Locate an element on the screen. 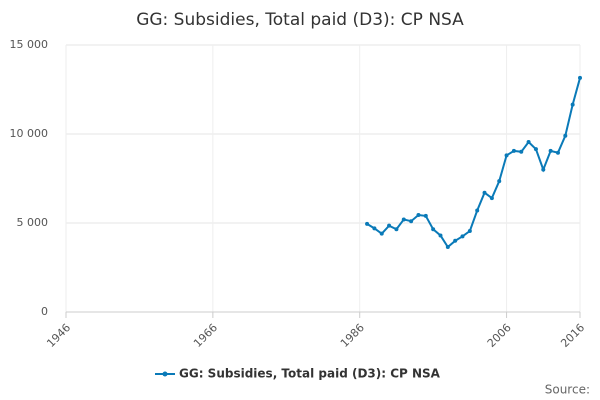  x-tick-label: 2006 is located at coordinates (499, 335).